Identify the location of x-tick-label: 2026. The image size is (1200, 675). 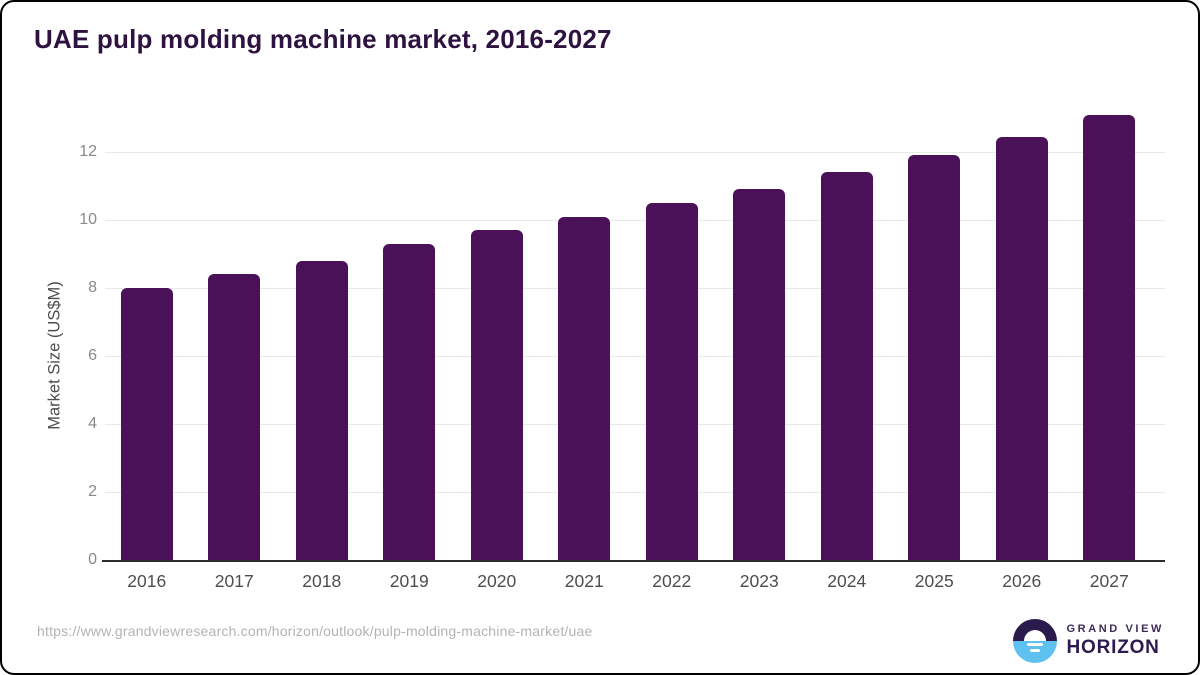
(1022, 581).